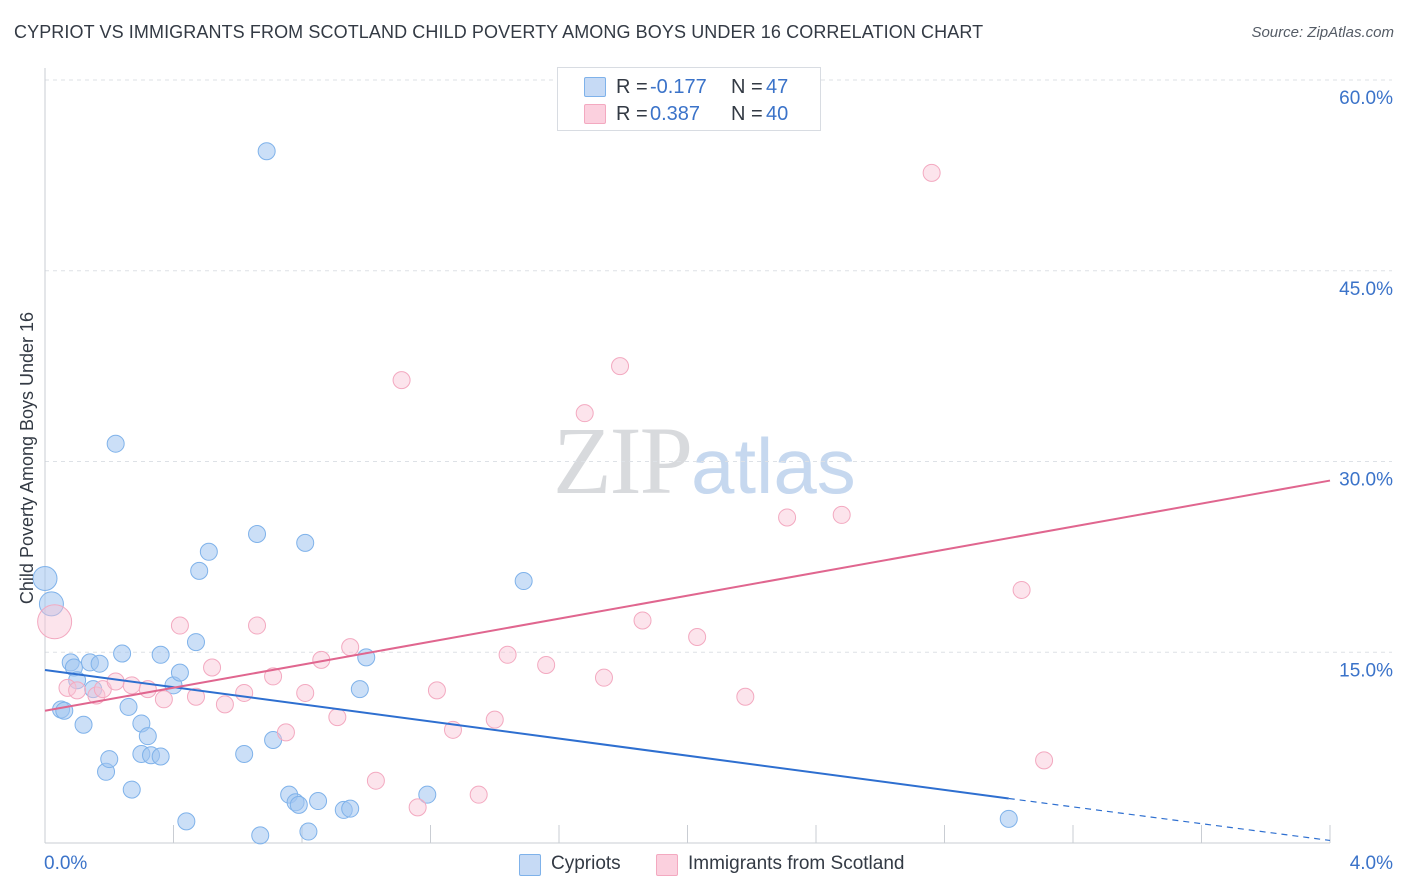 This screenshot has width=1406, height=892. I want to click on watermark: ZIPatlas, so click(704, 460).